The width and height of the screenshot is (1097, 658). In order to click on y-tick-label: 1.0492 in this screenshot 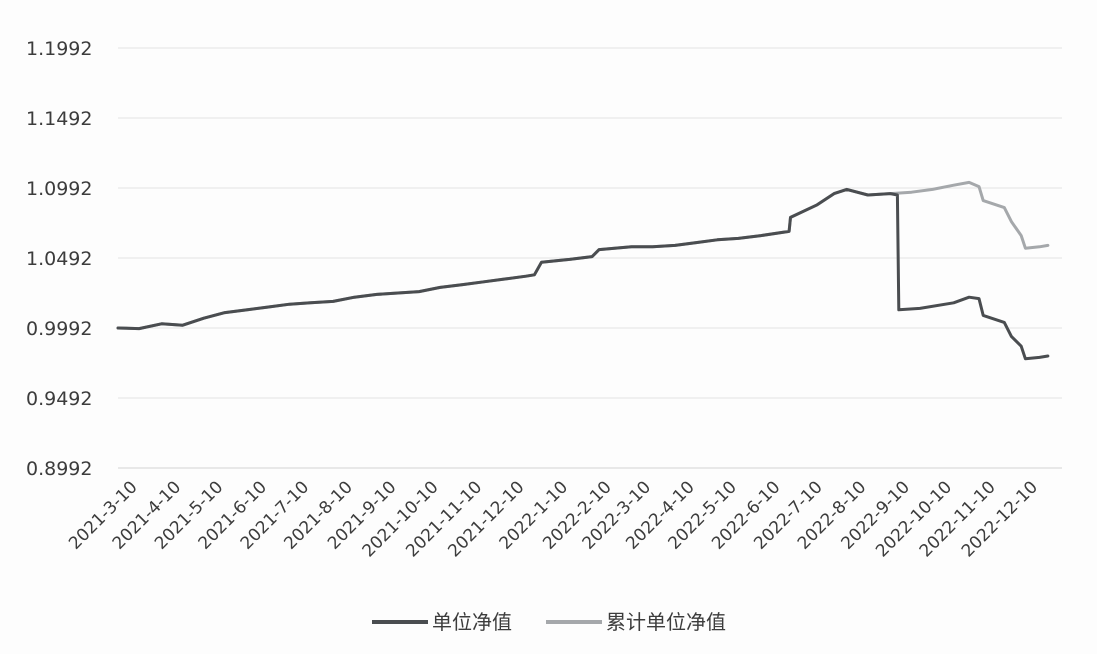, I will do `click(59, 259)`.